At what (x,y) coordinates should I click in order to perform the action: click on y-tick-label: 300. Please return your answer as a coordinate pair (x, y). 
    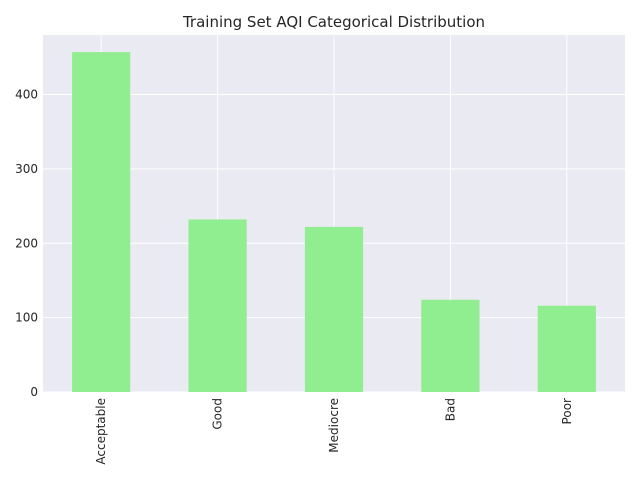
    Looking at the image, I should click on (26, 169).